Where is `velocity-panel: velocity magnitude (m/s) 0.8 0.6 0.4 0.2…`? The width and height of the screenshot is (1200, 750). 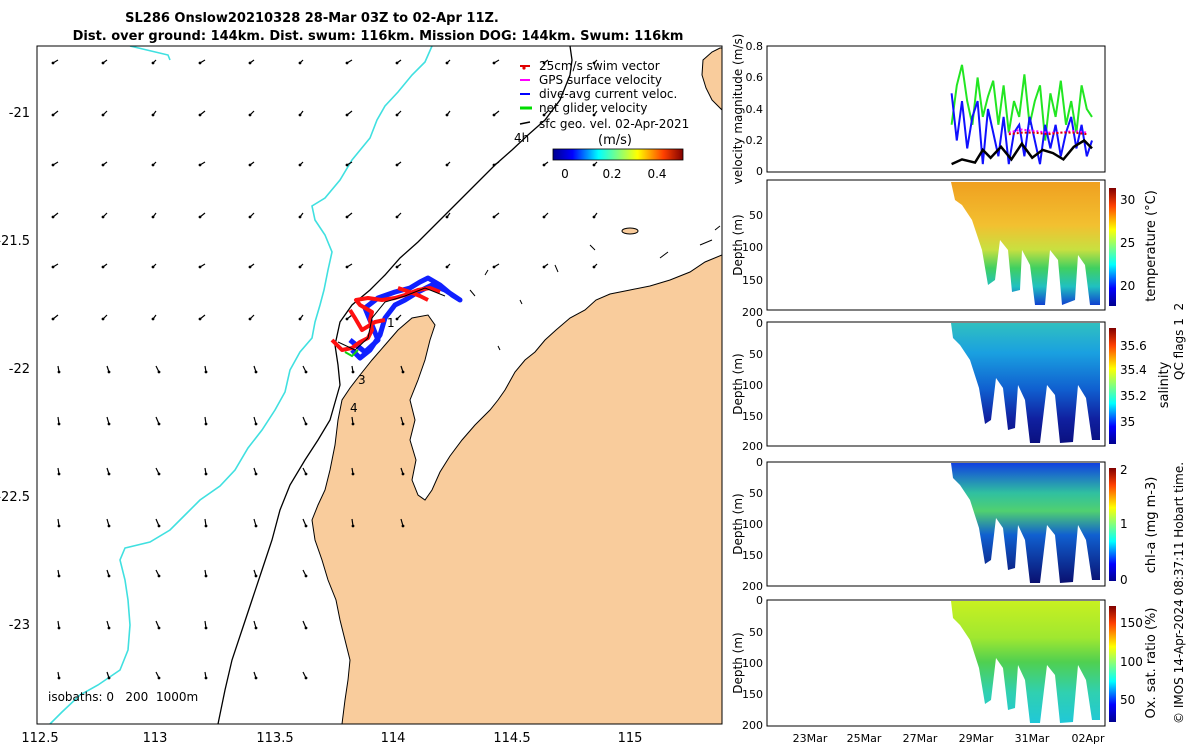 velocity-panel: velocity magnitude (m/s) 0.8 0.6 0.4 0.2… is located at coordinates (918, 109).